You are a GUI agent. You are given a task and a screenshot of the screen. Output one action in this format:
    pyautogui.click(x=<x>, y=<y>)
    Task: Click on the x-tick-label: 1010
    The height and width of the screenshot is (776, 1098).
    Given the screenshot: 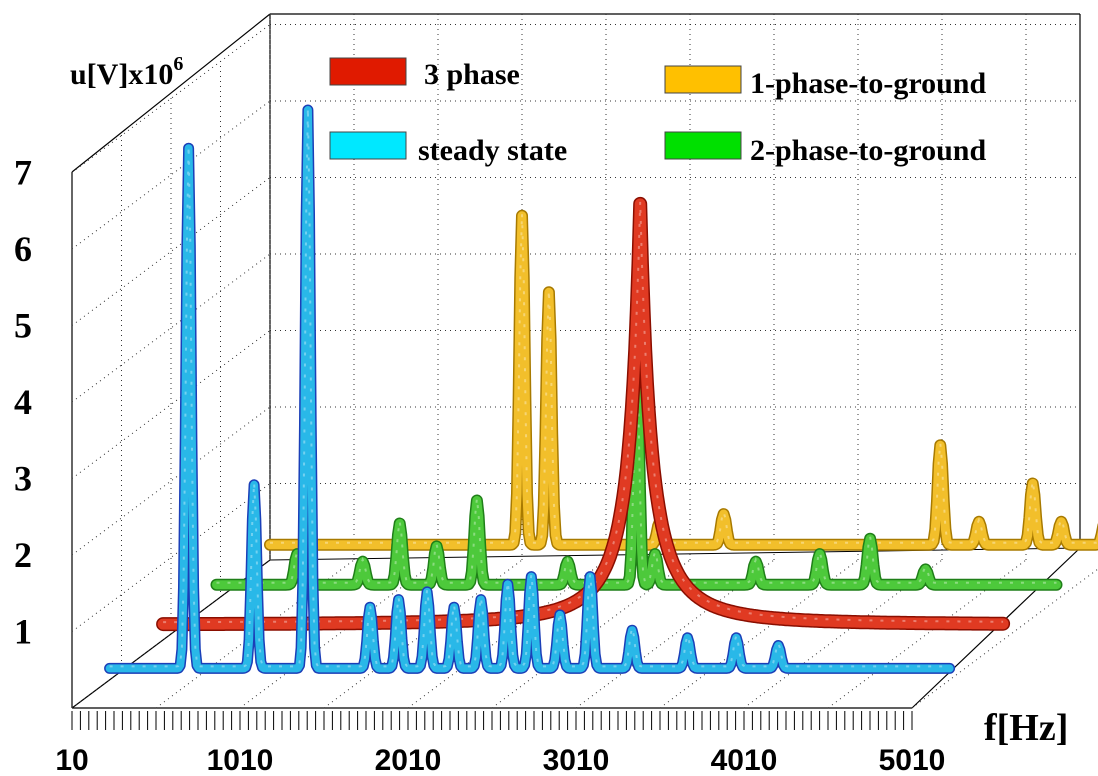 What is the action you would take?
    pyautogui.click(x=240, y=760)
    